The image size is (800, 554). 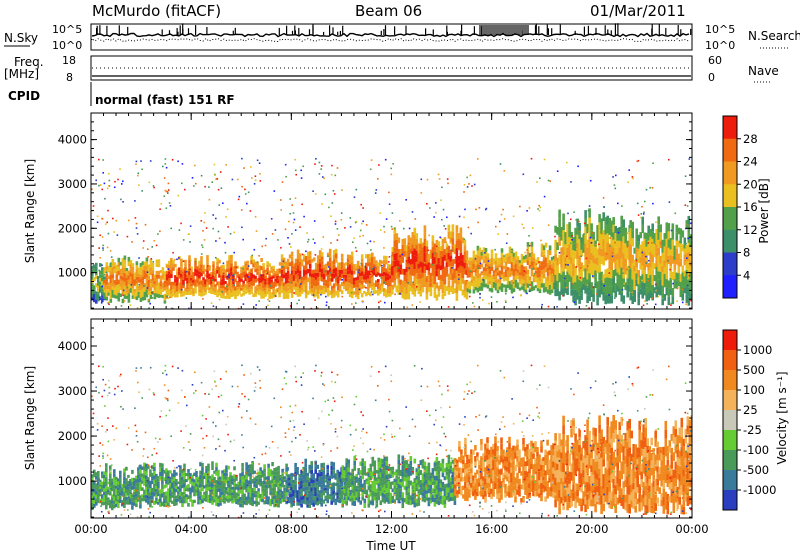 What do you see at coordinates (754, 370) in the screenshot?
I see `colorbar-tick-label: 500` at bounding box center [754, 370].